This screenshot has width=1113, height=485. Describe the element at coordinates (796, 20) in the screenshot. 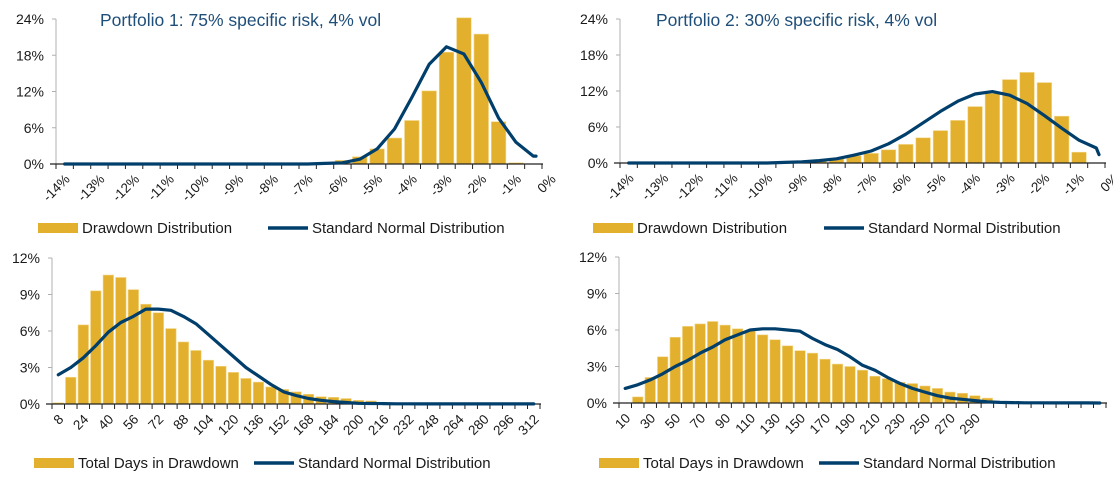

I see `chart-title: Portfolio 2: 30% specific risk, 4% vol` at that location.